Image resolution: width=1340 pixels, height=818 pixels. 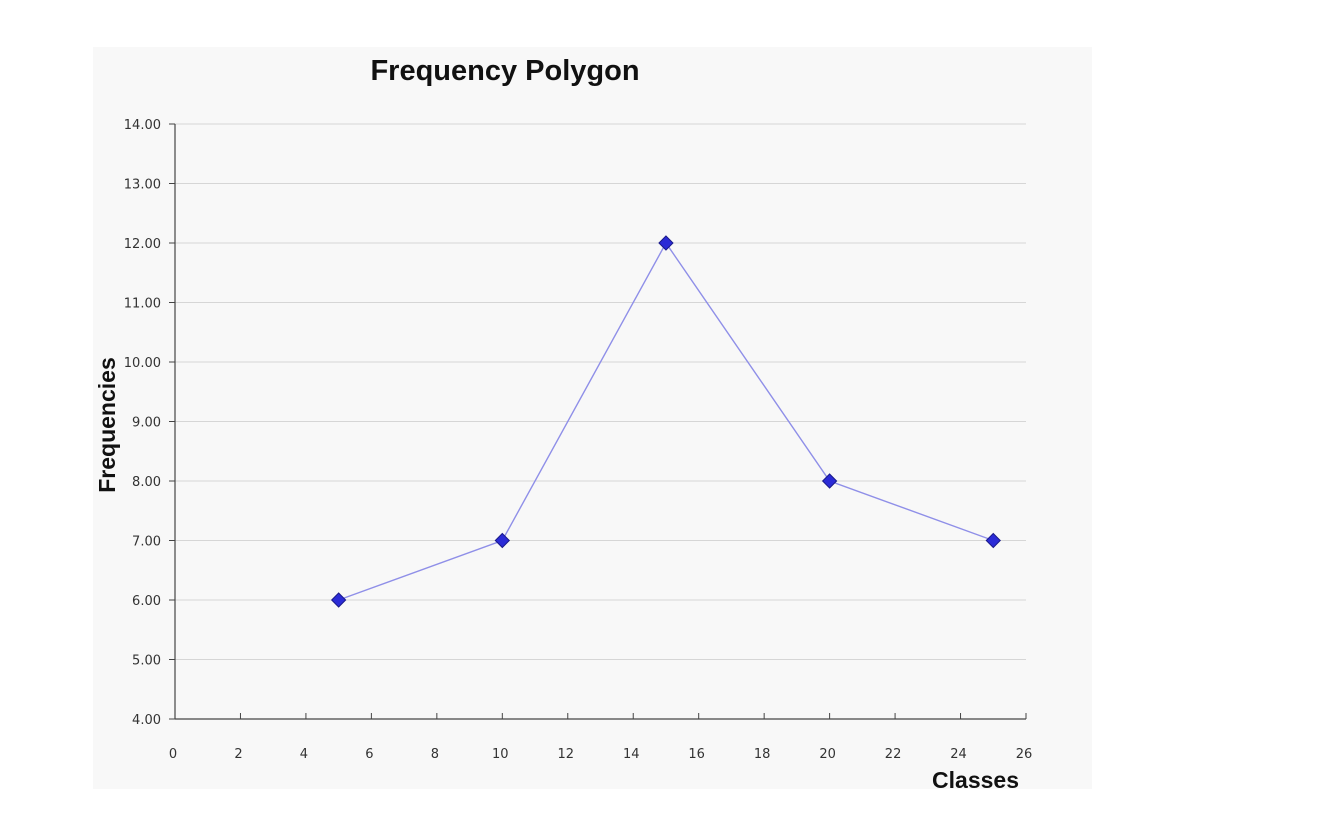 What do you see at coordinates (142, 244) in the screenshot?
I see `y-tick-label: 12.00` at bounding box center [142, 244].